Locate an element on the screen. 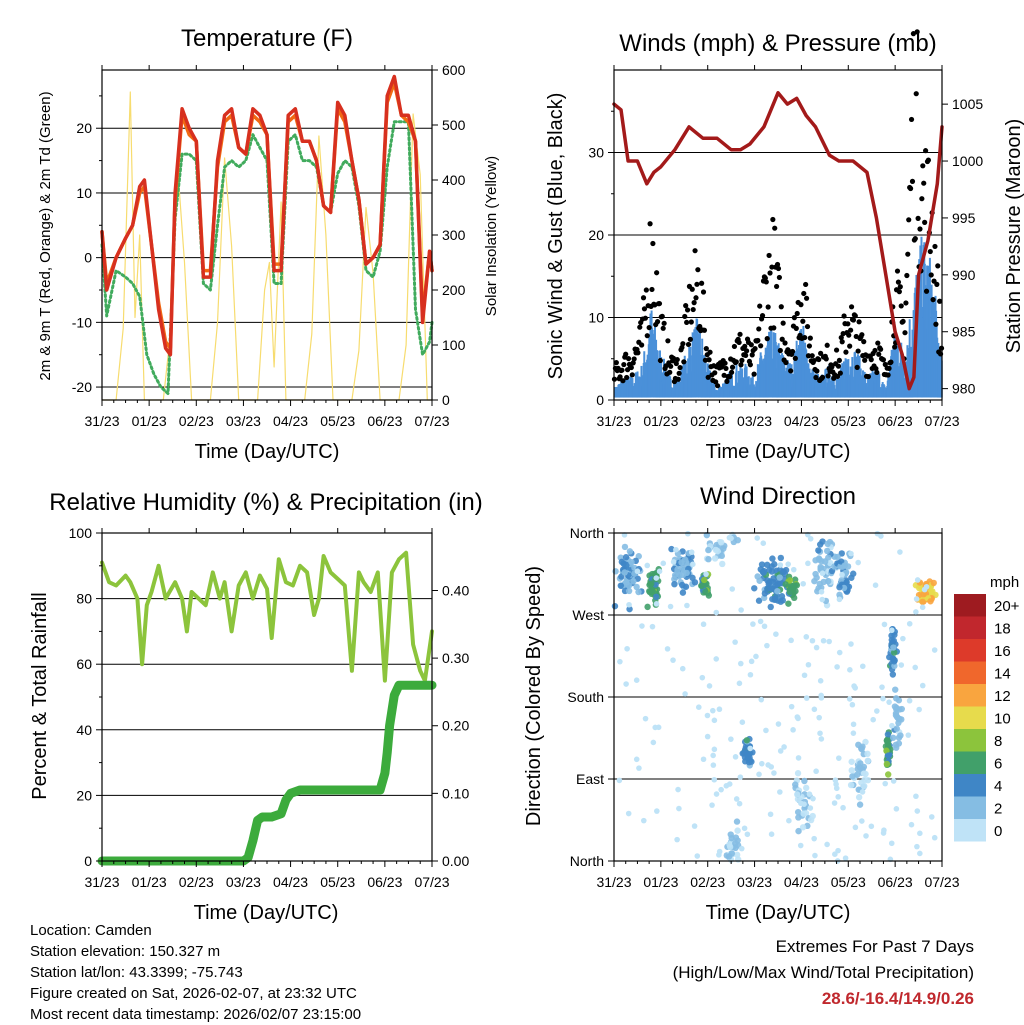  legend-title: mph is located at coordinates (1004, 582).